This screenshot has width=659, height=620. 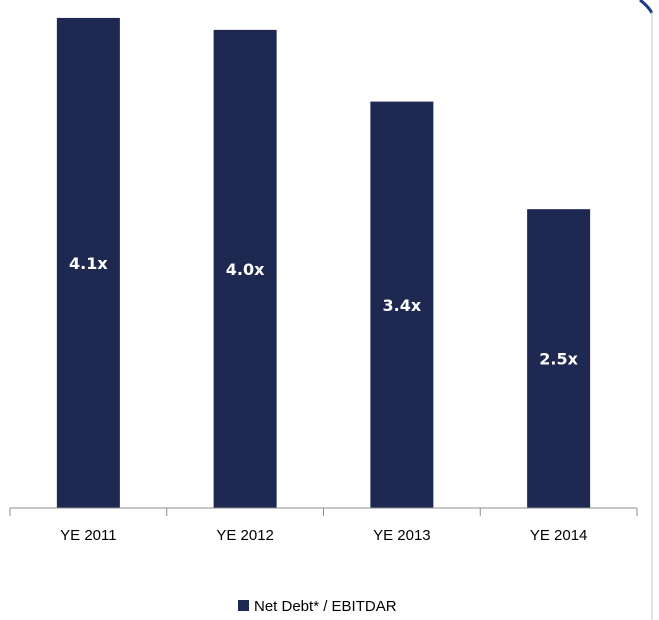 What do you see at coordinates (402, 535) in the screenshot?
I see `x-tick-label: YE 2013` at bounding box center [402, 535].